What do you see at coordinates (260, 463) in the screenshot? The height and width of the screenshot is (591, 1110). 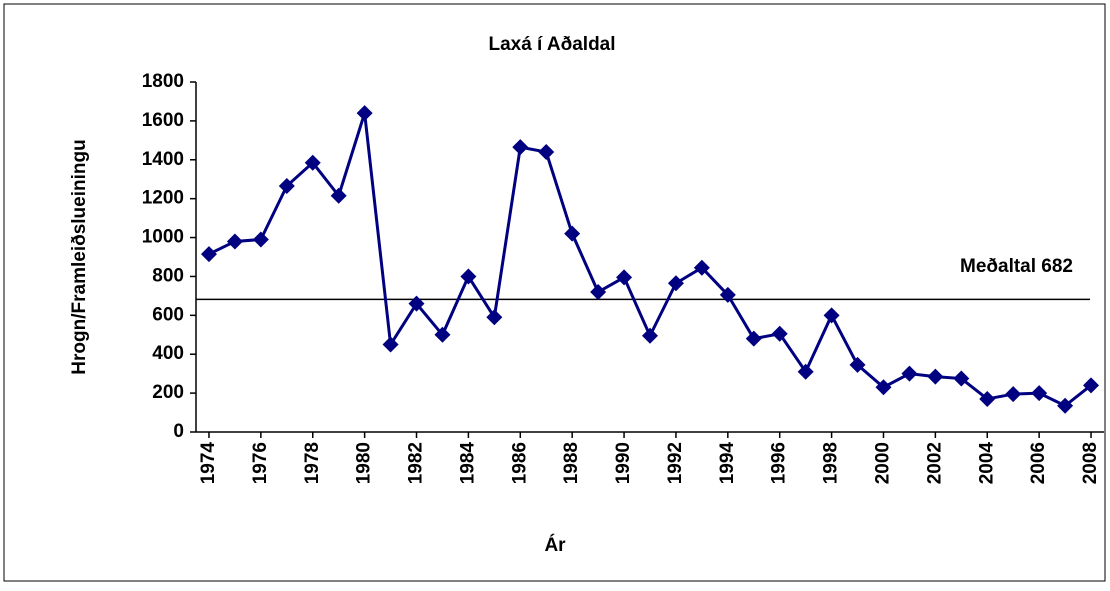 I see `x-tick-label: 1976` at bounding box center [260, 463].